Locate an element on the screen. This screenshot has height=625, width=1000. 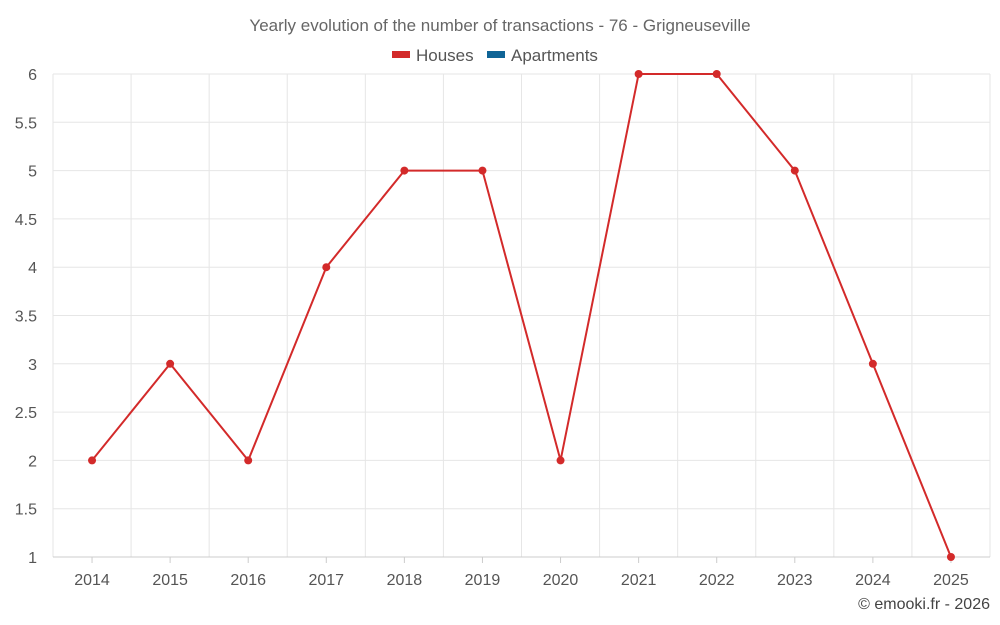
x-tick-label: 2023 is located at coordinates (795, 580).